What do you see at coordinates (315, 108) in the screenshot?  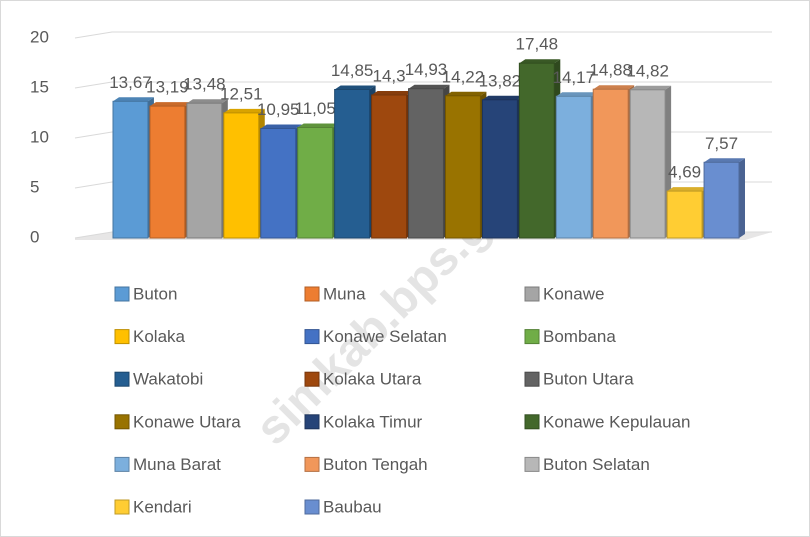 I see `data-label: 11,05` at bounding box center [315, 108].